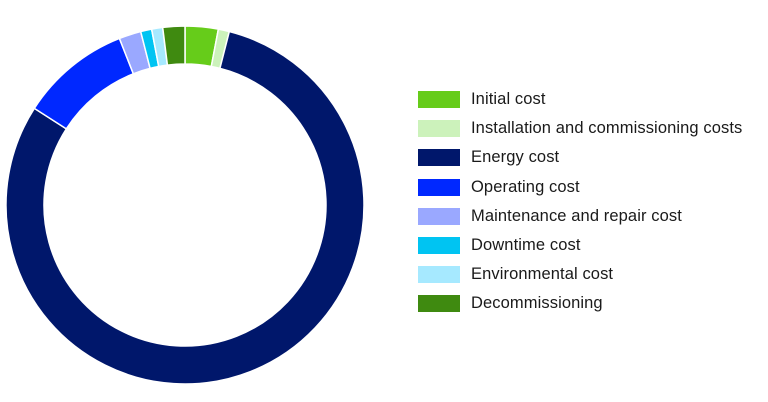  I want to click on legend-label: Downtime cost, so click(526, 245).